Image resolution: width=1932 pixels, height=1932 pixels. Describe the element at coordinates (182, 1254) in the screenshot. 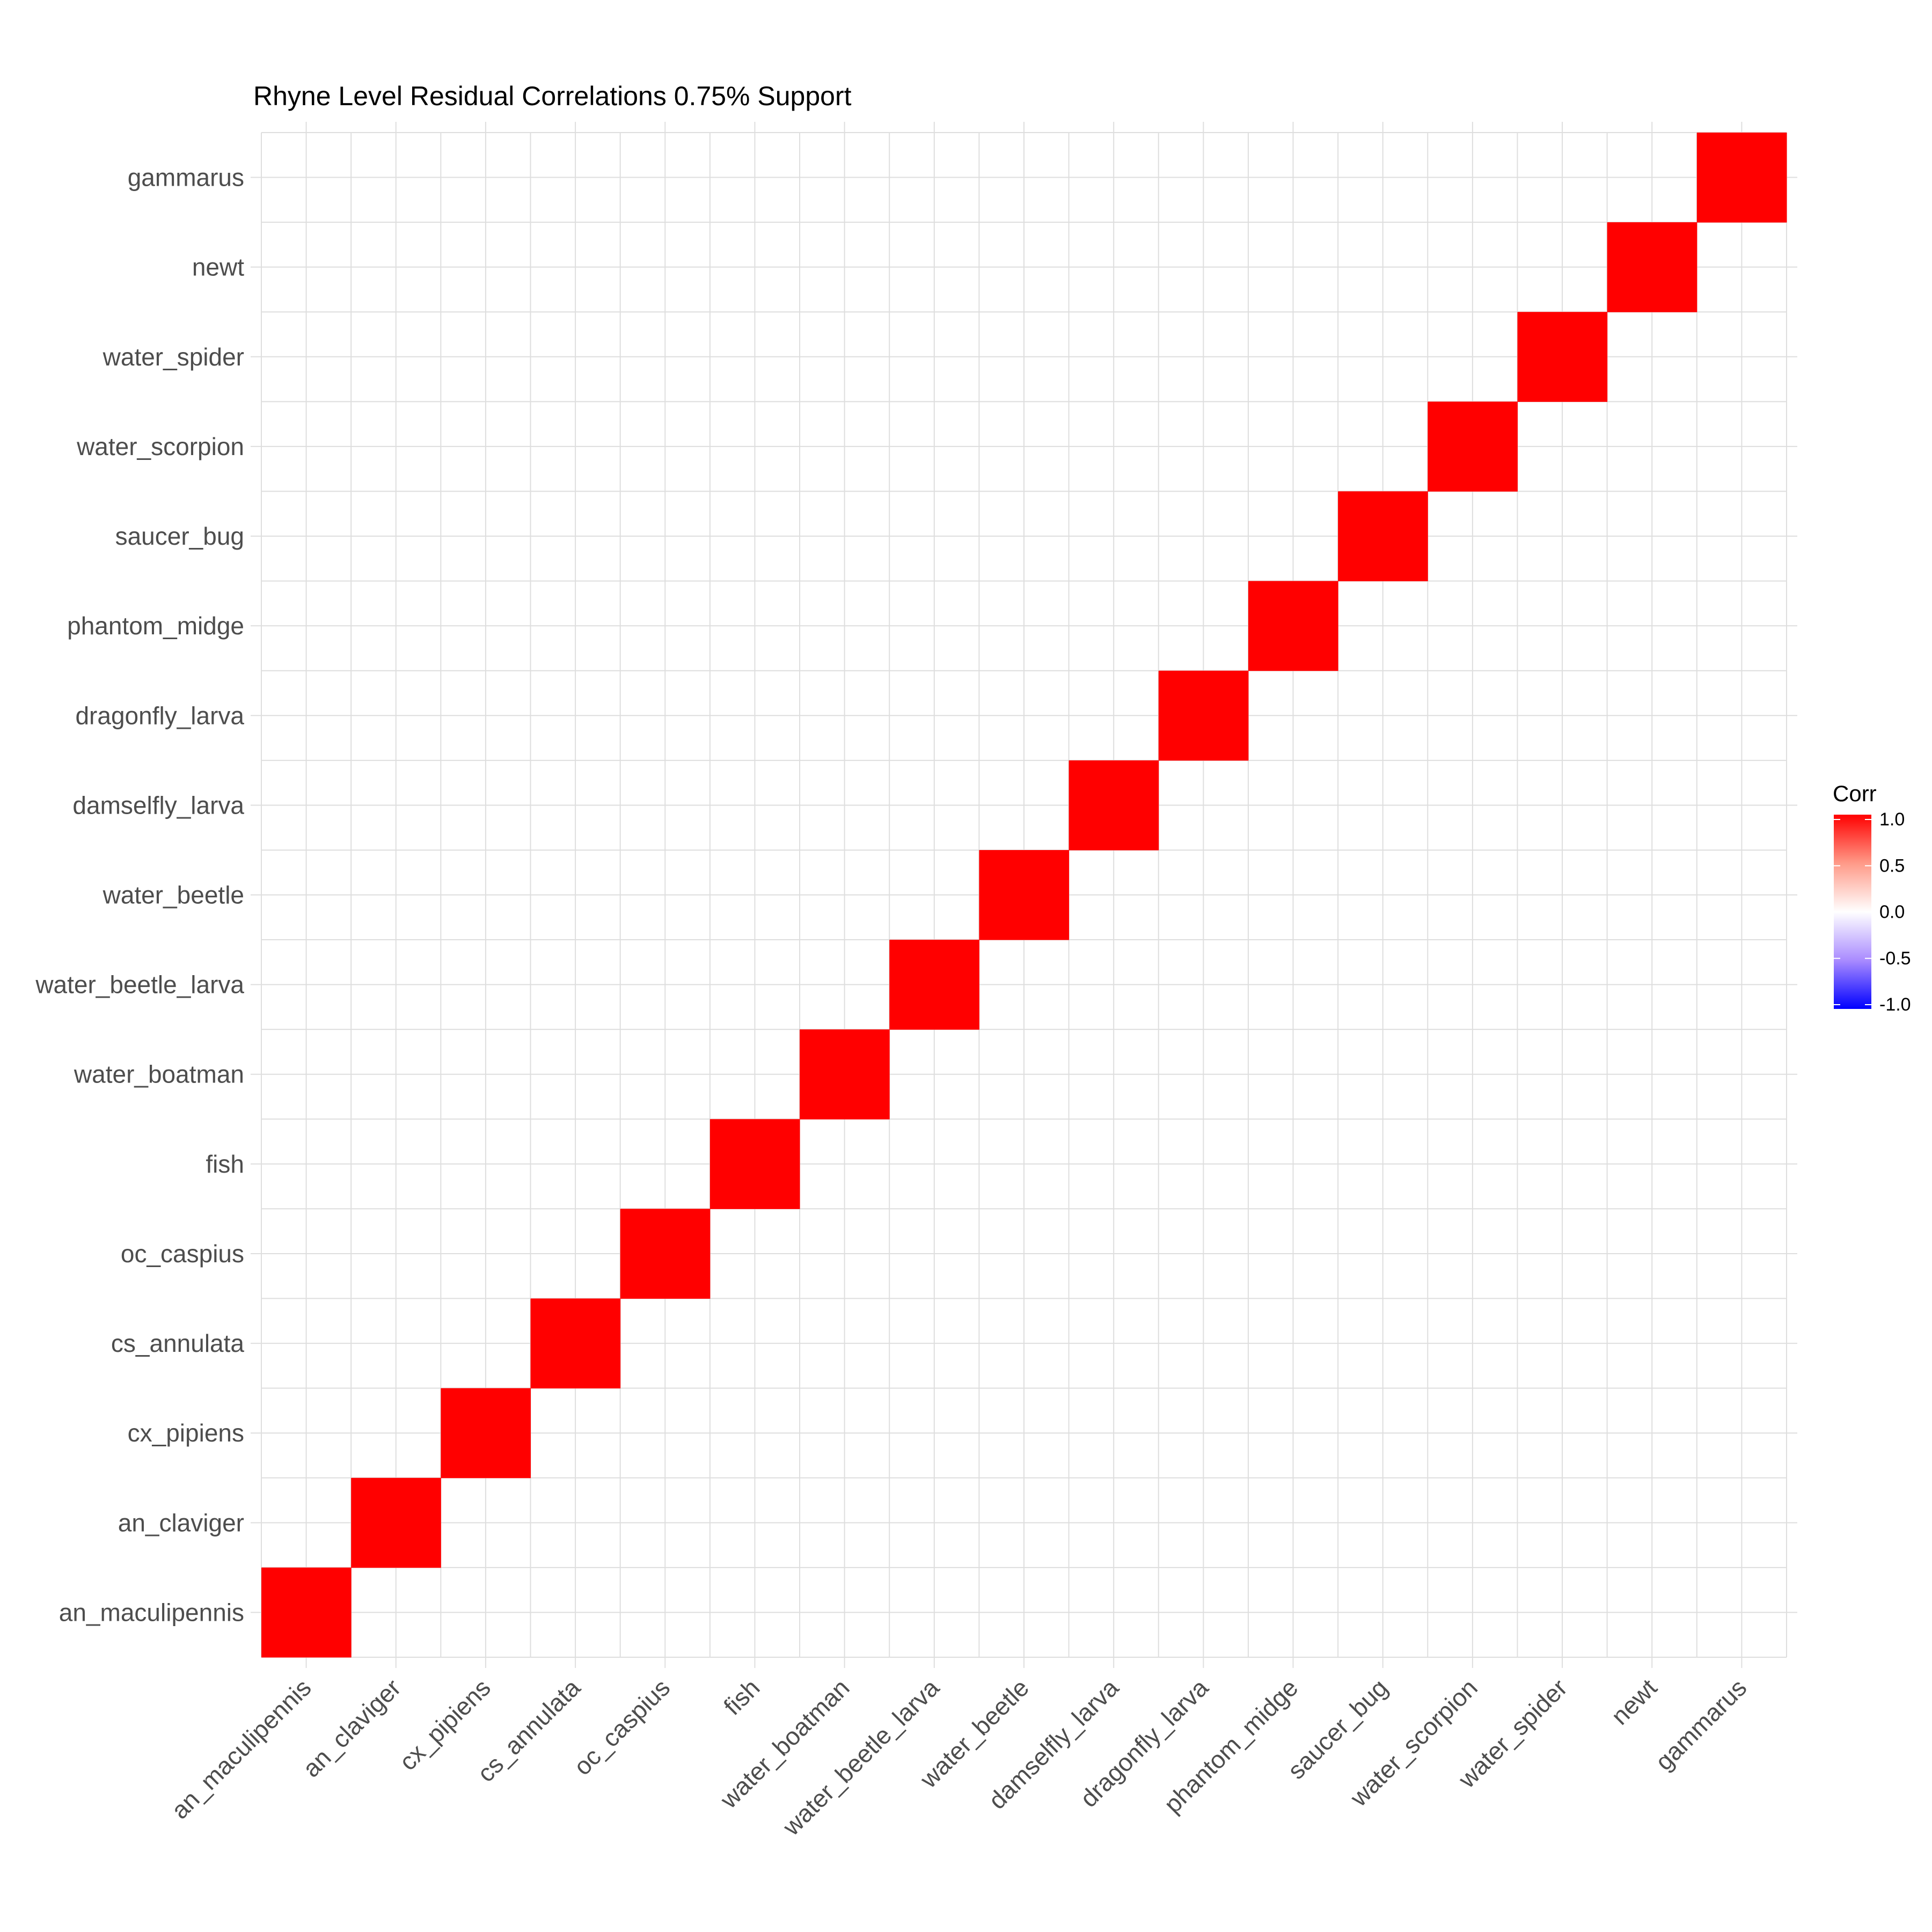

I see `y-tick-label-oc_caspius: oc_caspius` at that location.